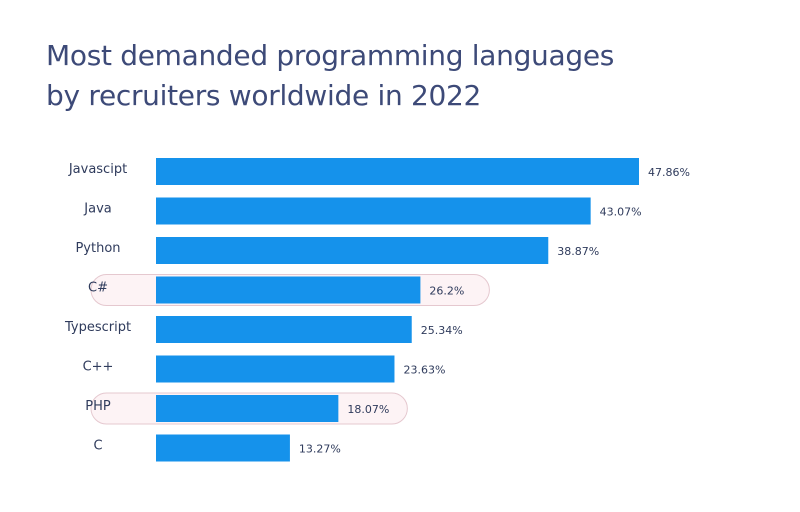  I want to click on value-label-typescript: 25.34%, so click(442, 330).